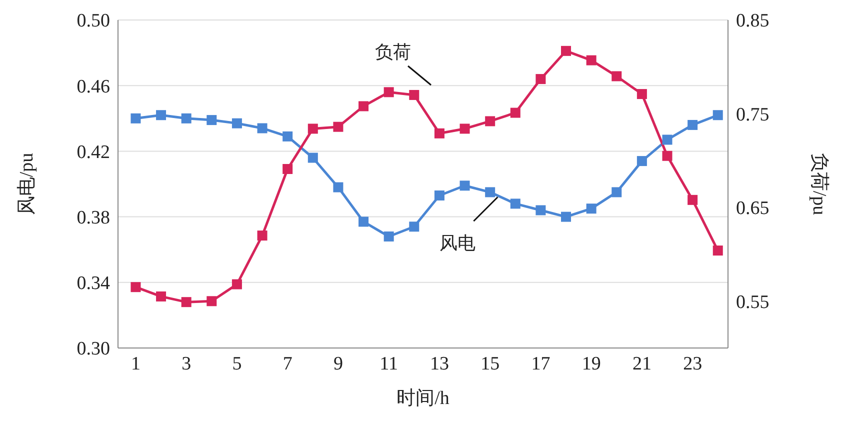  What do you see at coordinates (490, 363) in the screenshot?
I see `x-tick-label: 15` at bounding box center [490, 363].